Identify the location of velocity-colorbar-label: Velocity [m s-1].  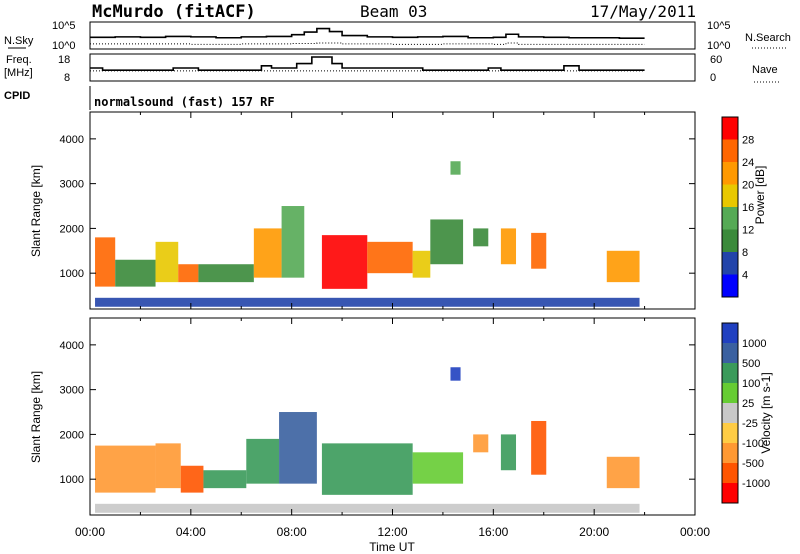
(766, 412).